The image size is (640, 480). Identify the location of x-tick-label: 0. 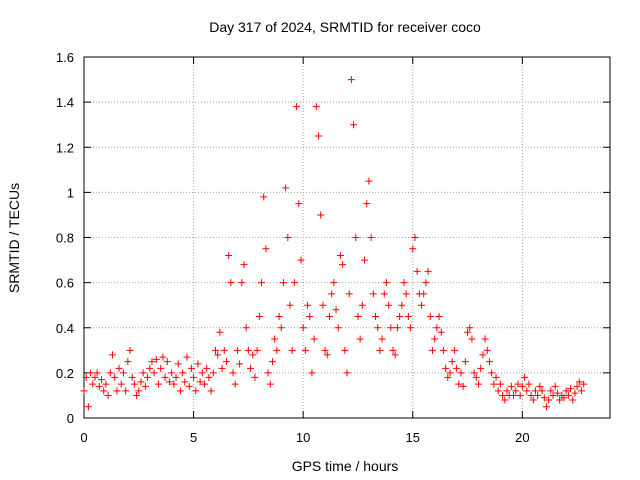
(83, 437).